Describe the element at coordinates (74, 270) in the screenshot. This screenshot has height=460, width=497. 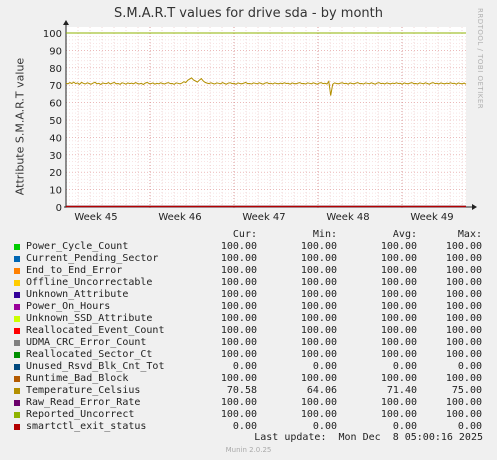
I see `legend-series-name: End_to_End_Error` at that location.